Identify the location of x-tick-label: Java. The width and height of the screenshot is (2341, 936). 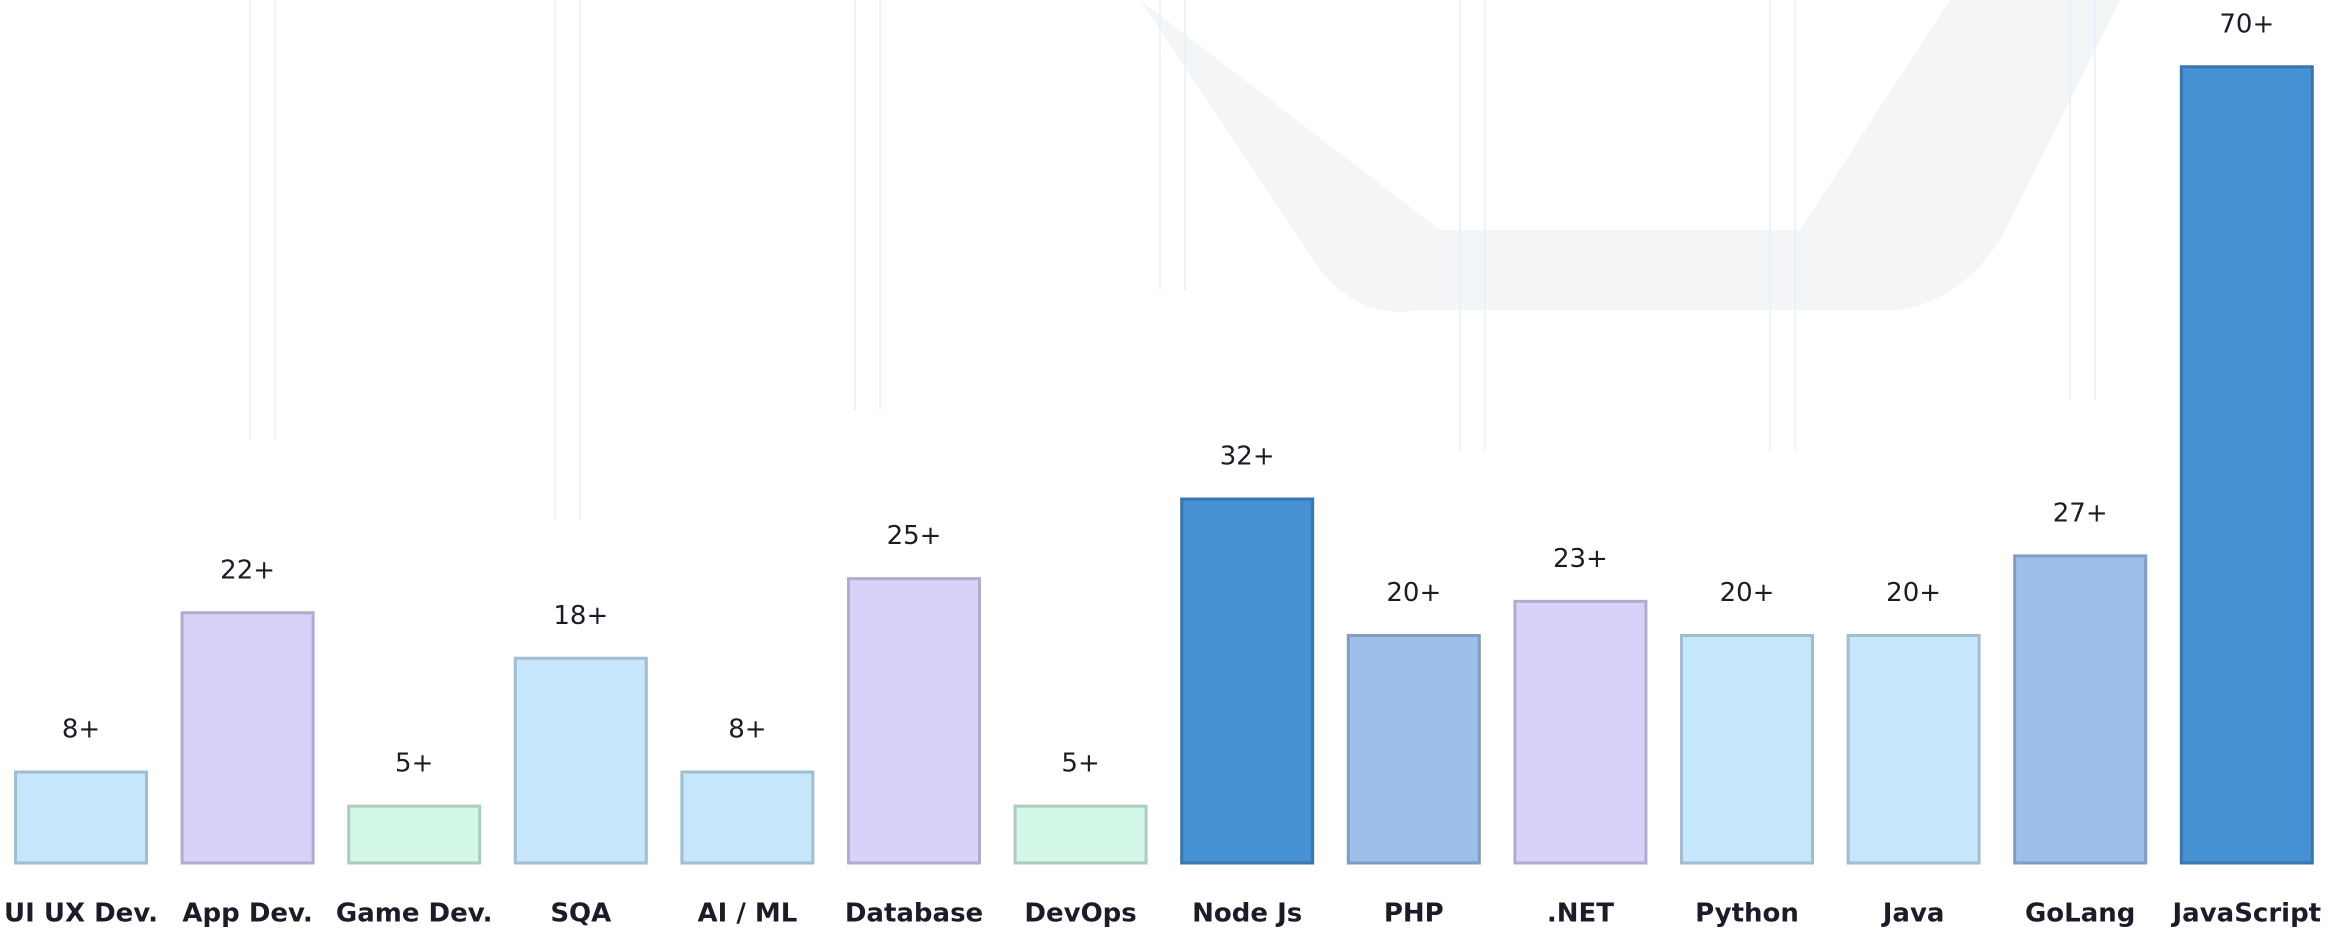
(1913, 914).